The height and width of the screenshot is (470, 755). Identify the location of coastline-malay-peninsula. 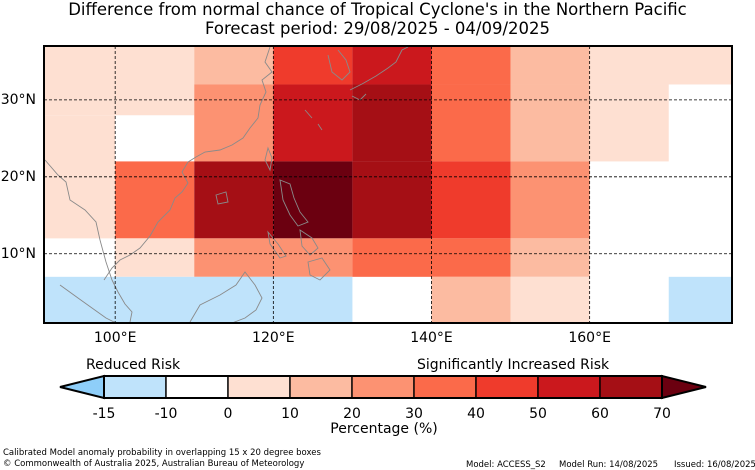
(122, 301).